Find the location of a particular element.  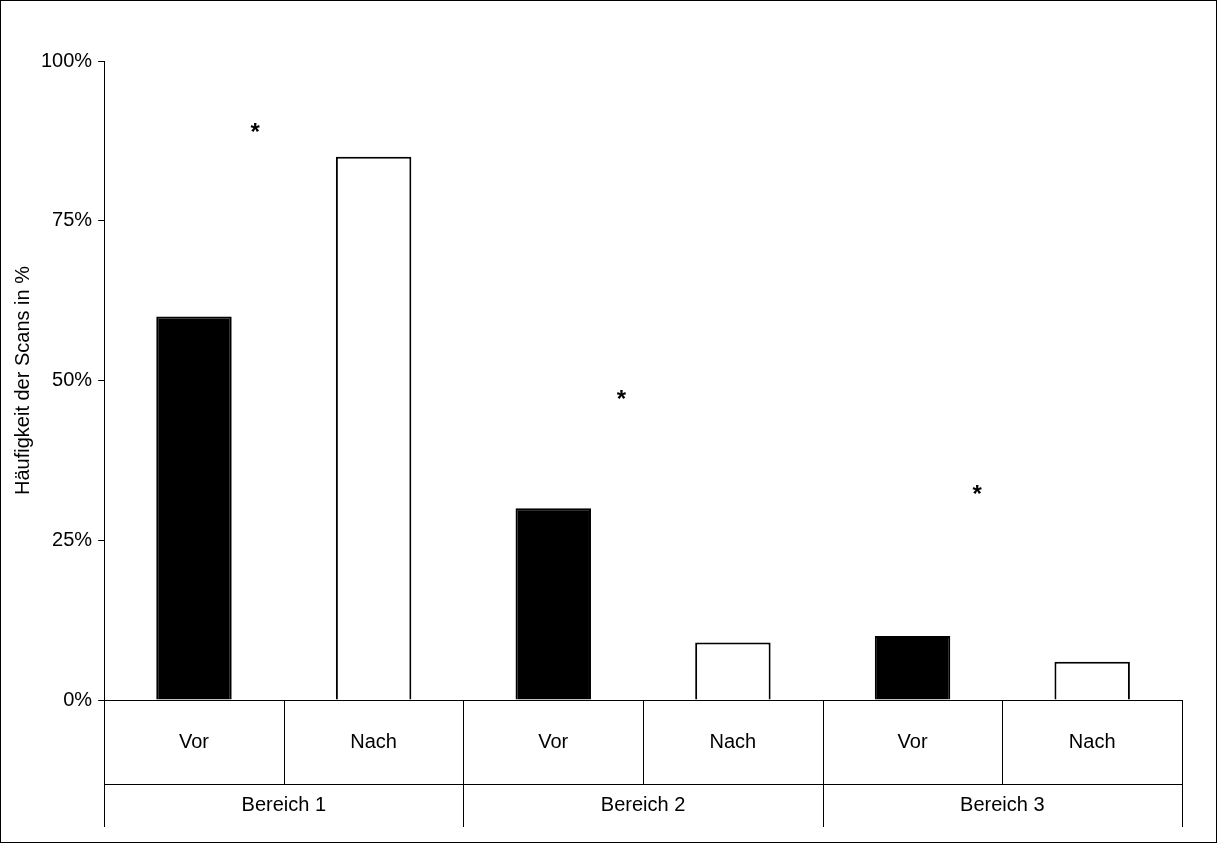

y-tick-label: 75% is located at coordinates (72, 219).